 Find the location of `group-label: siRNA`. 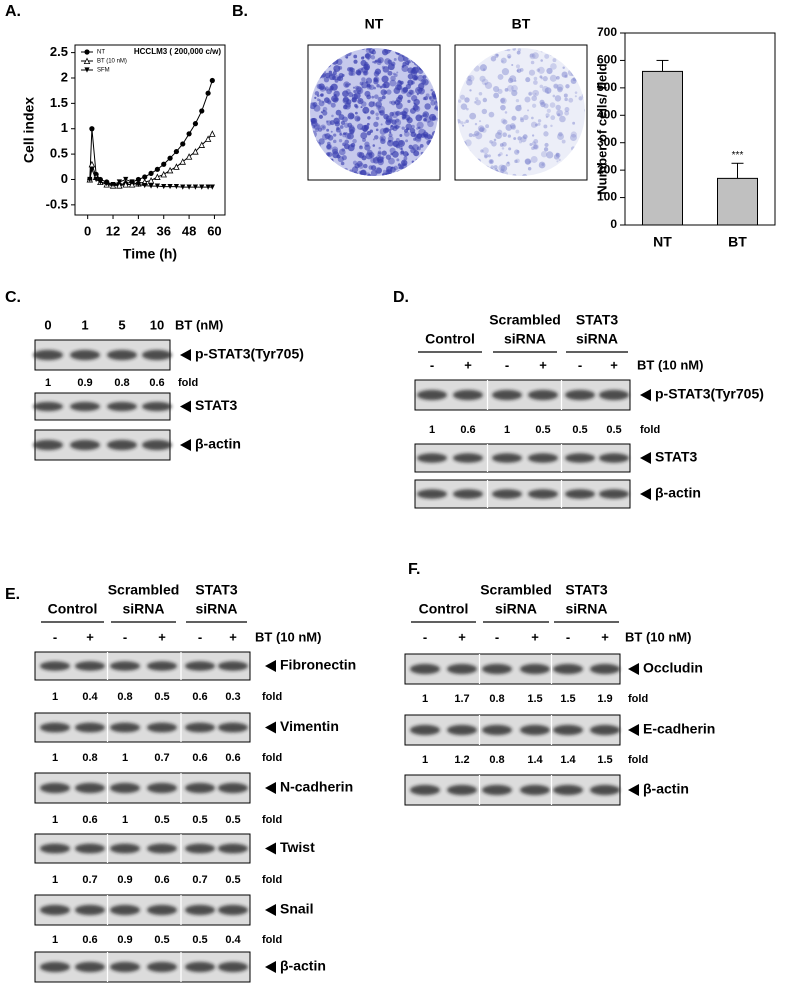

group-label: siRNA is located at coordinates (525, 339).